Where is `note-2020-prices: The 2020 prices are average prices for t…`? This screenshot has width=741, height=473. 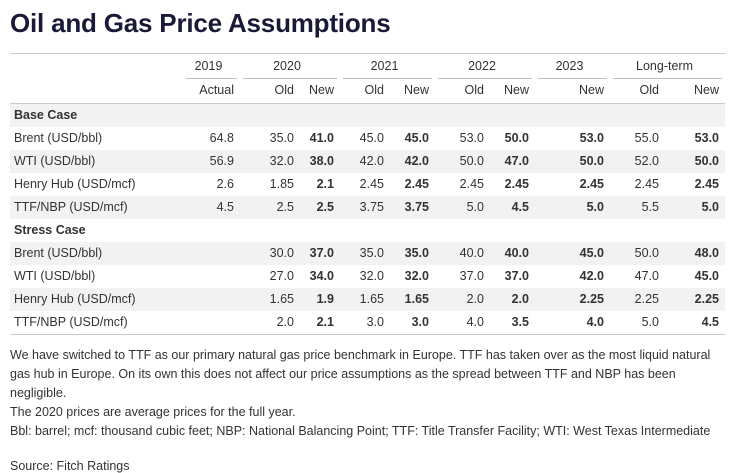 note-2020-prices: The 2020 prices are average prices for t… is located at coordinates (153, 412).